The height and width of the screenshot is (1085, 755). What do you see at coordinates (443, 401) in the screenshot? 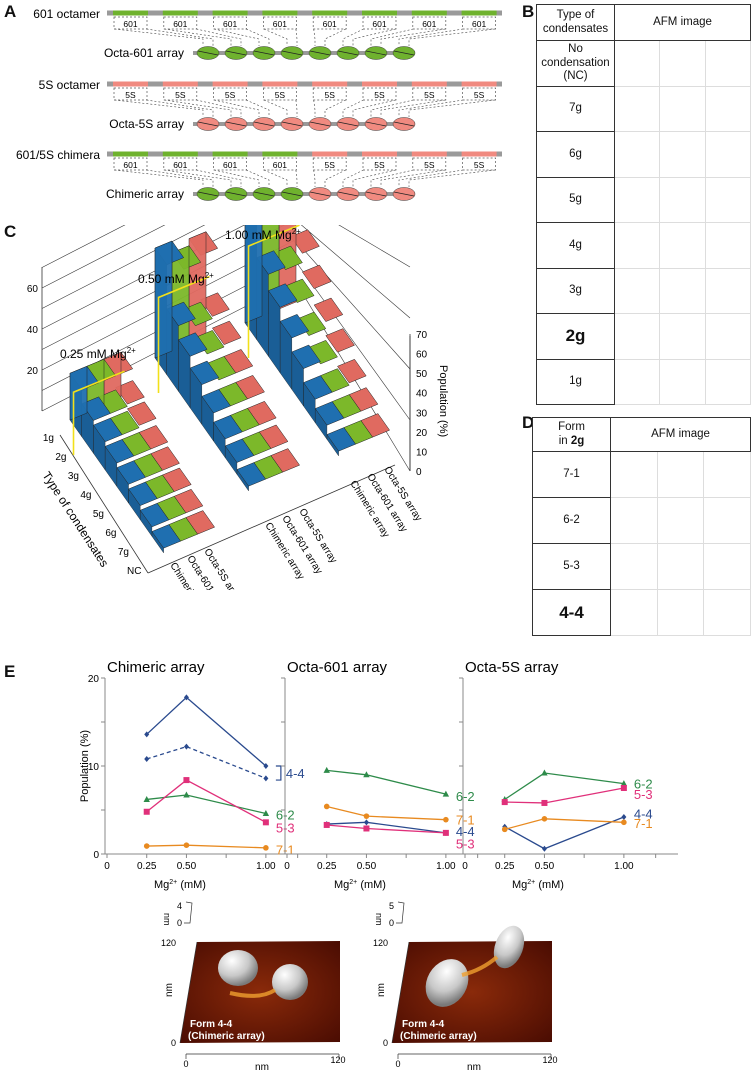
I see `z-axis-label: Population (%)` at bounding box center [443, 401].